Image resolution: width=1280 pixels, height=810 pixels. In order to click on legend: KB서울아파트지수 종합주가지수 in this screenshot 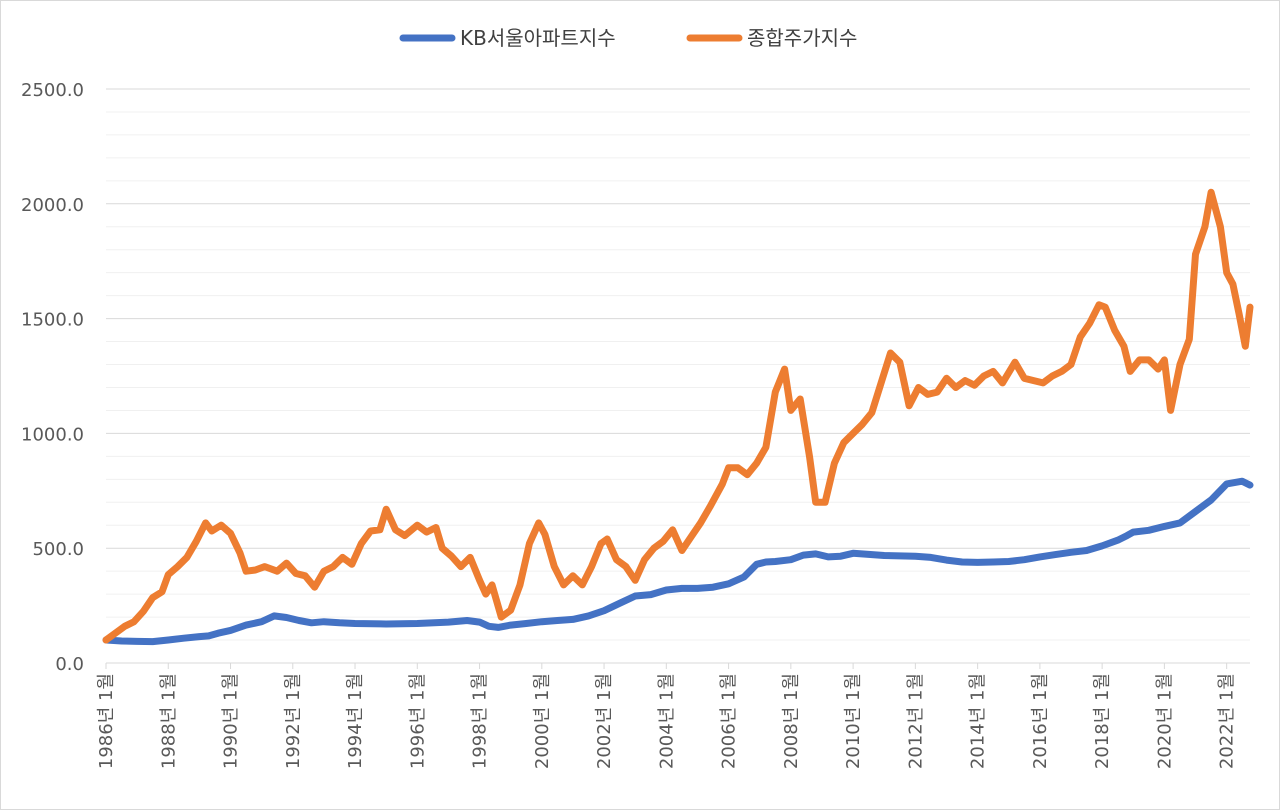, I will do `click(628, 38)`.